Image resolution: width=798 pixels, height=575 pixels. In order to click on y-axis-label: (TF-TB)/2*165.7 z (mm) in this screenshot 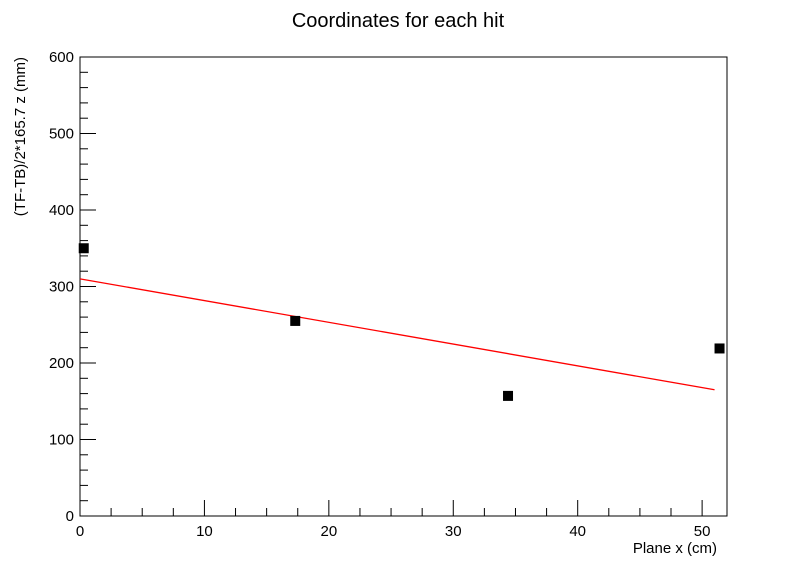, I will do `click(20, 136)`.